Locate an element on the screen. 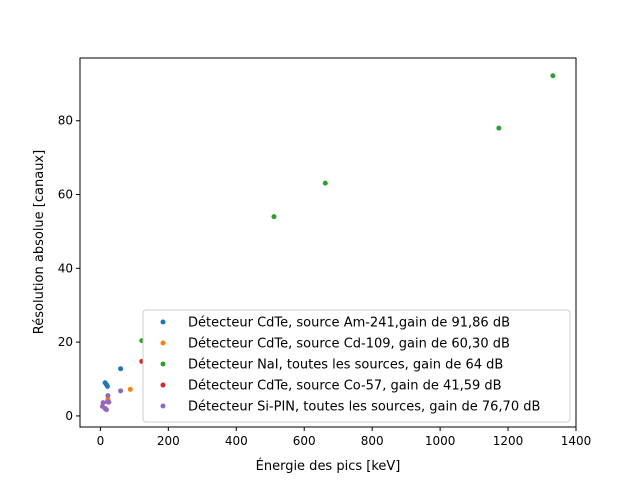 The image size is (640, 484). x-tick-label-3: 400 is located at coordinates (236, 441).